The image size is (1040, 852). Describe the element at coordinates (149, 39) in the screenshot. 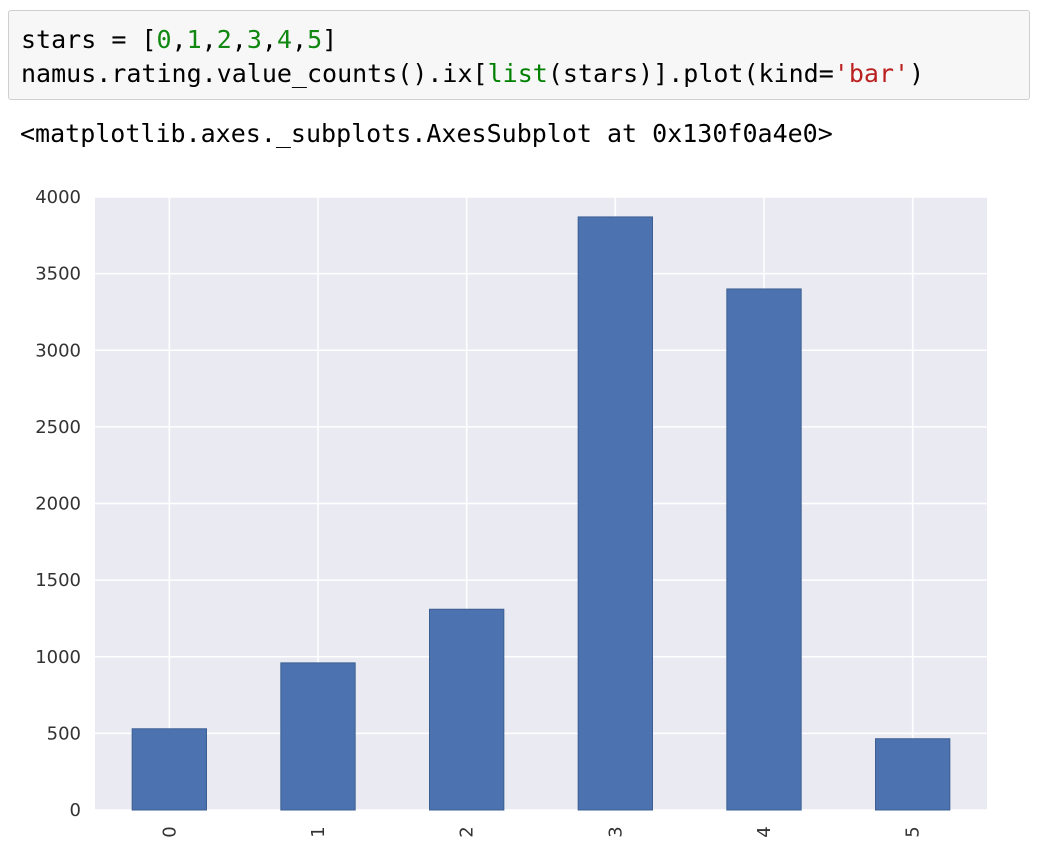

I see `code-bracket-open: [` at that location.